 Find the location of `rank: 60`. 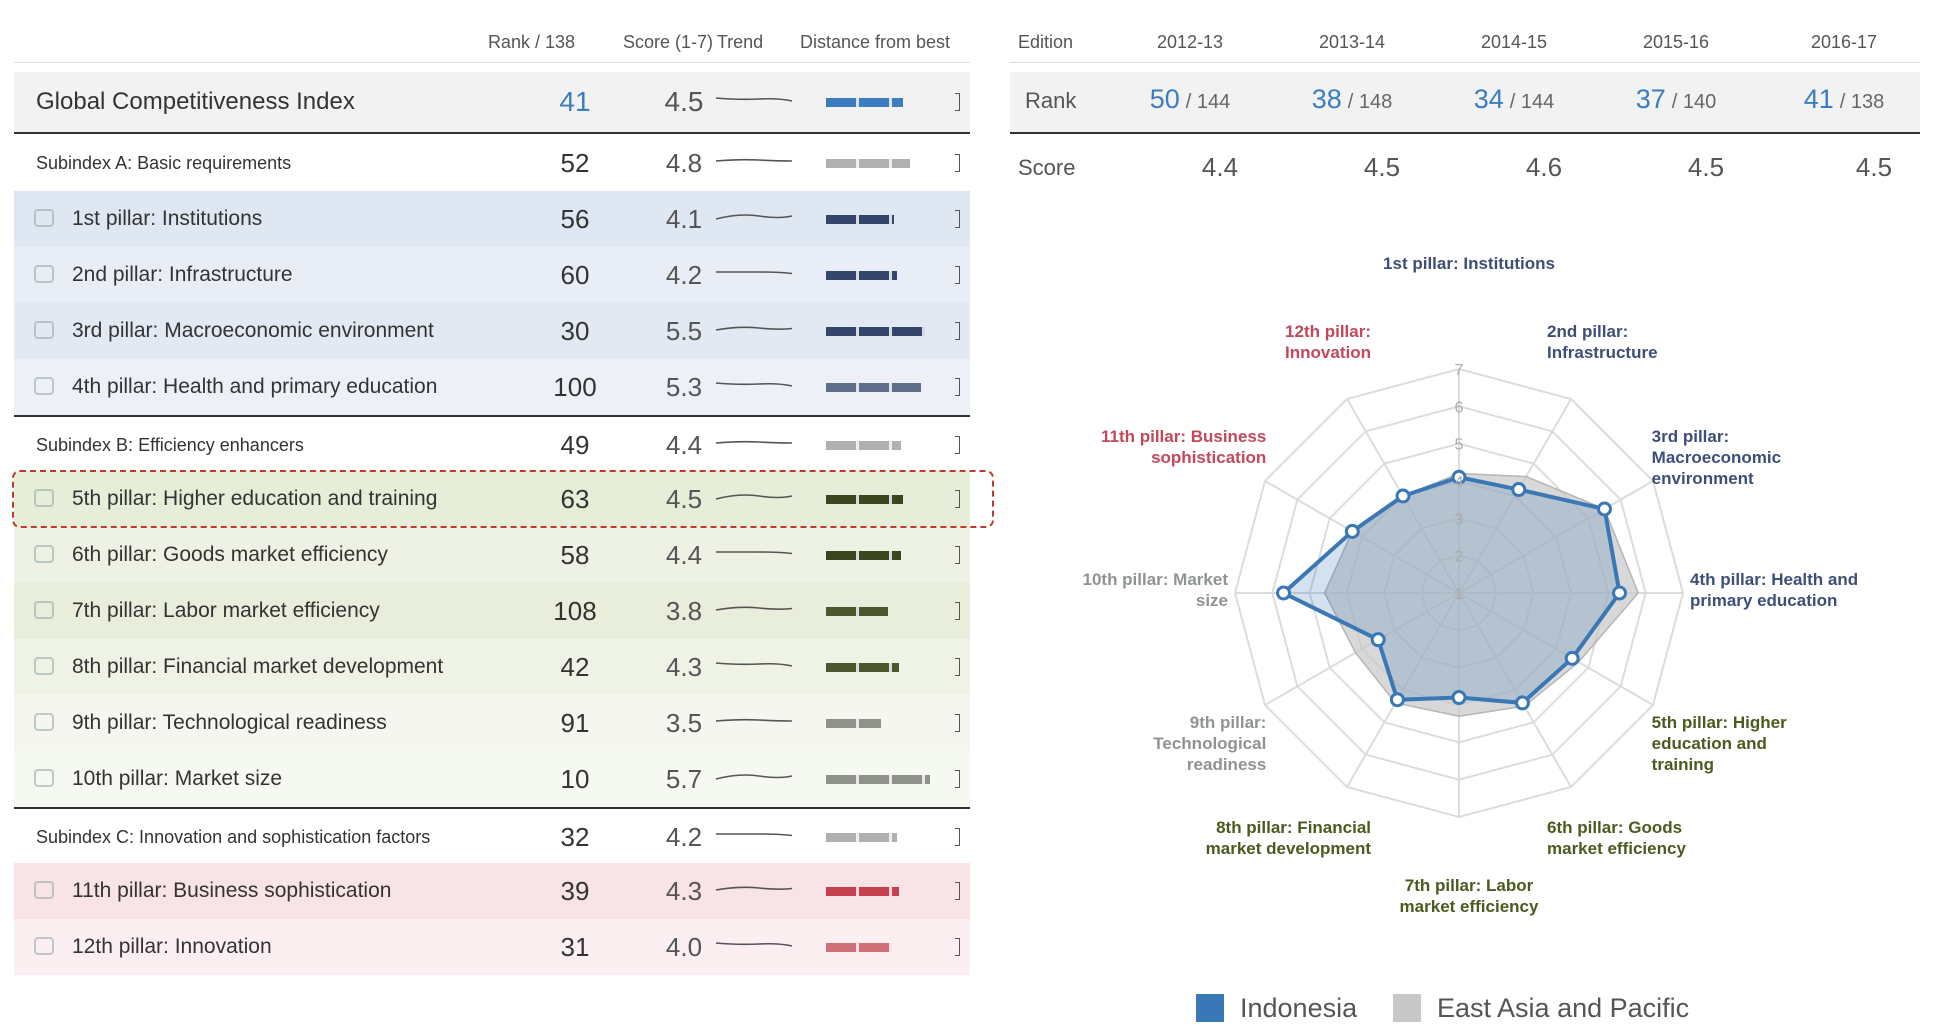

rank: 60 is located at coordinates (575, 275).